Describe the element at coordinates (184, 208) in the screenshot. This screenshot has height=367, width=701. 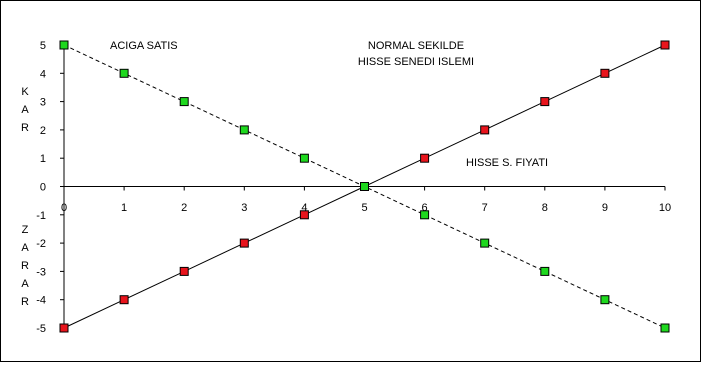
I see `x-tick-label: 2` at that location.